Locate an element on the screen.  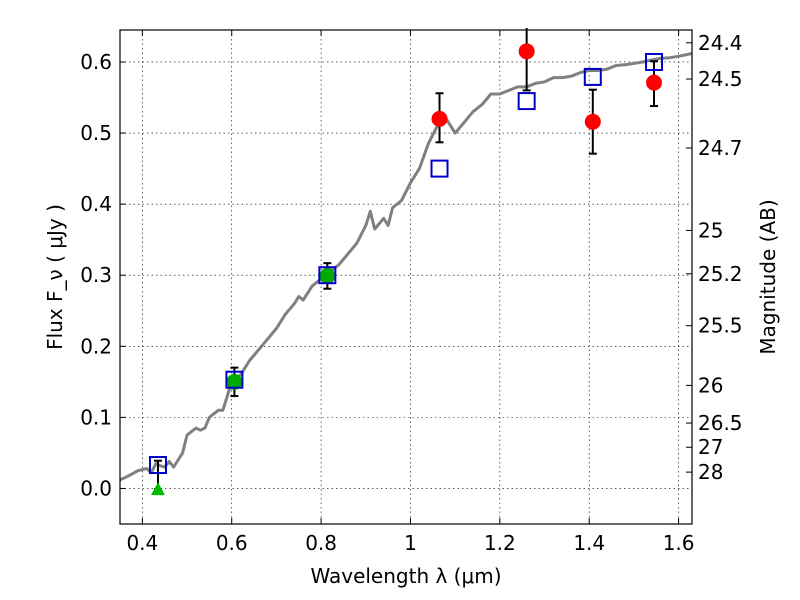
x-tick-label: 0.8 is located at coordinates (321, 543).